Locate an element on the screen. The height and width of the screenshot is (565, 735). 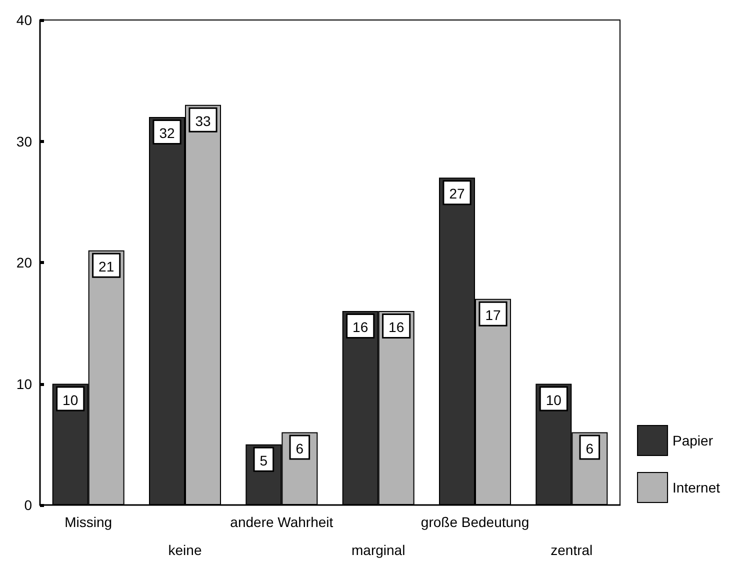
data-label: 17 is located at coordinates (493, 314).